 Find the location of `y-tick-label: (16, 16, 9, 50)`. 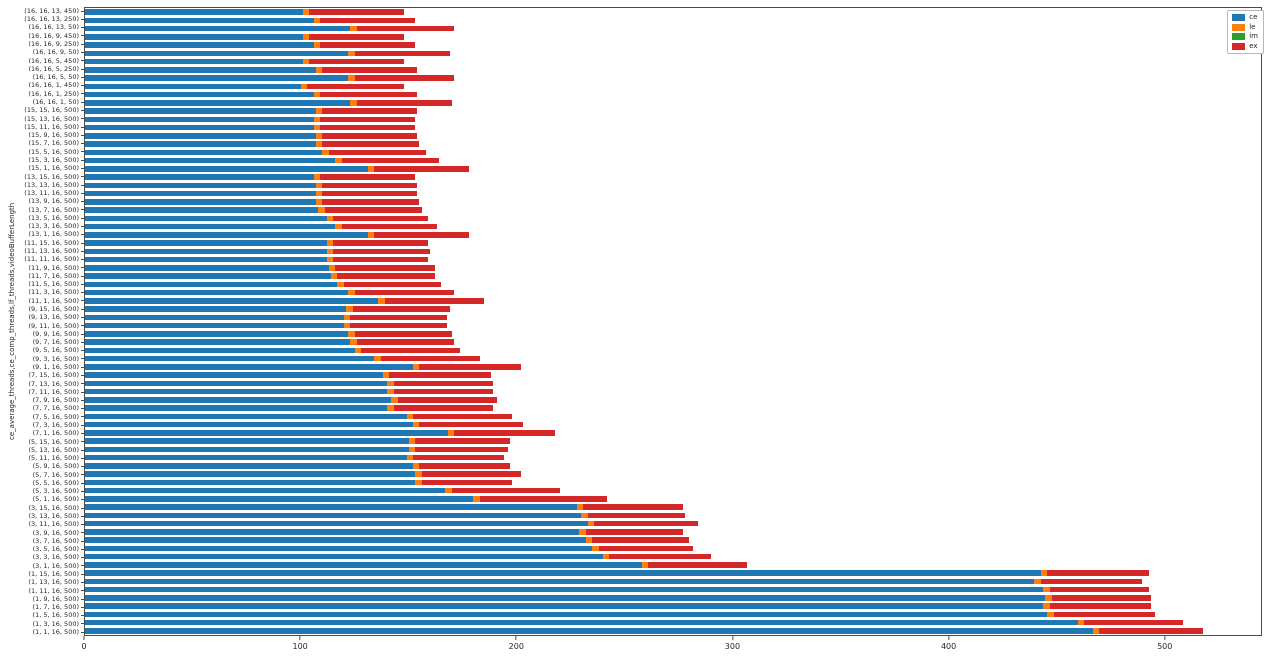

y-tick-label: (16, 16, 9, 50) is located at coordinates (42, 52).